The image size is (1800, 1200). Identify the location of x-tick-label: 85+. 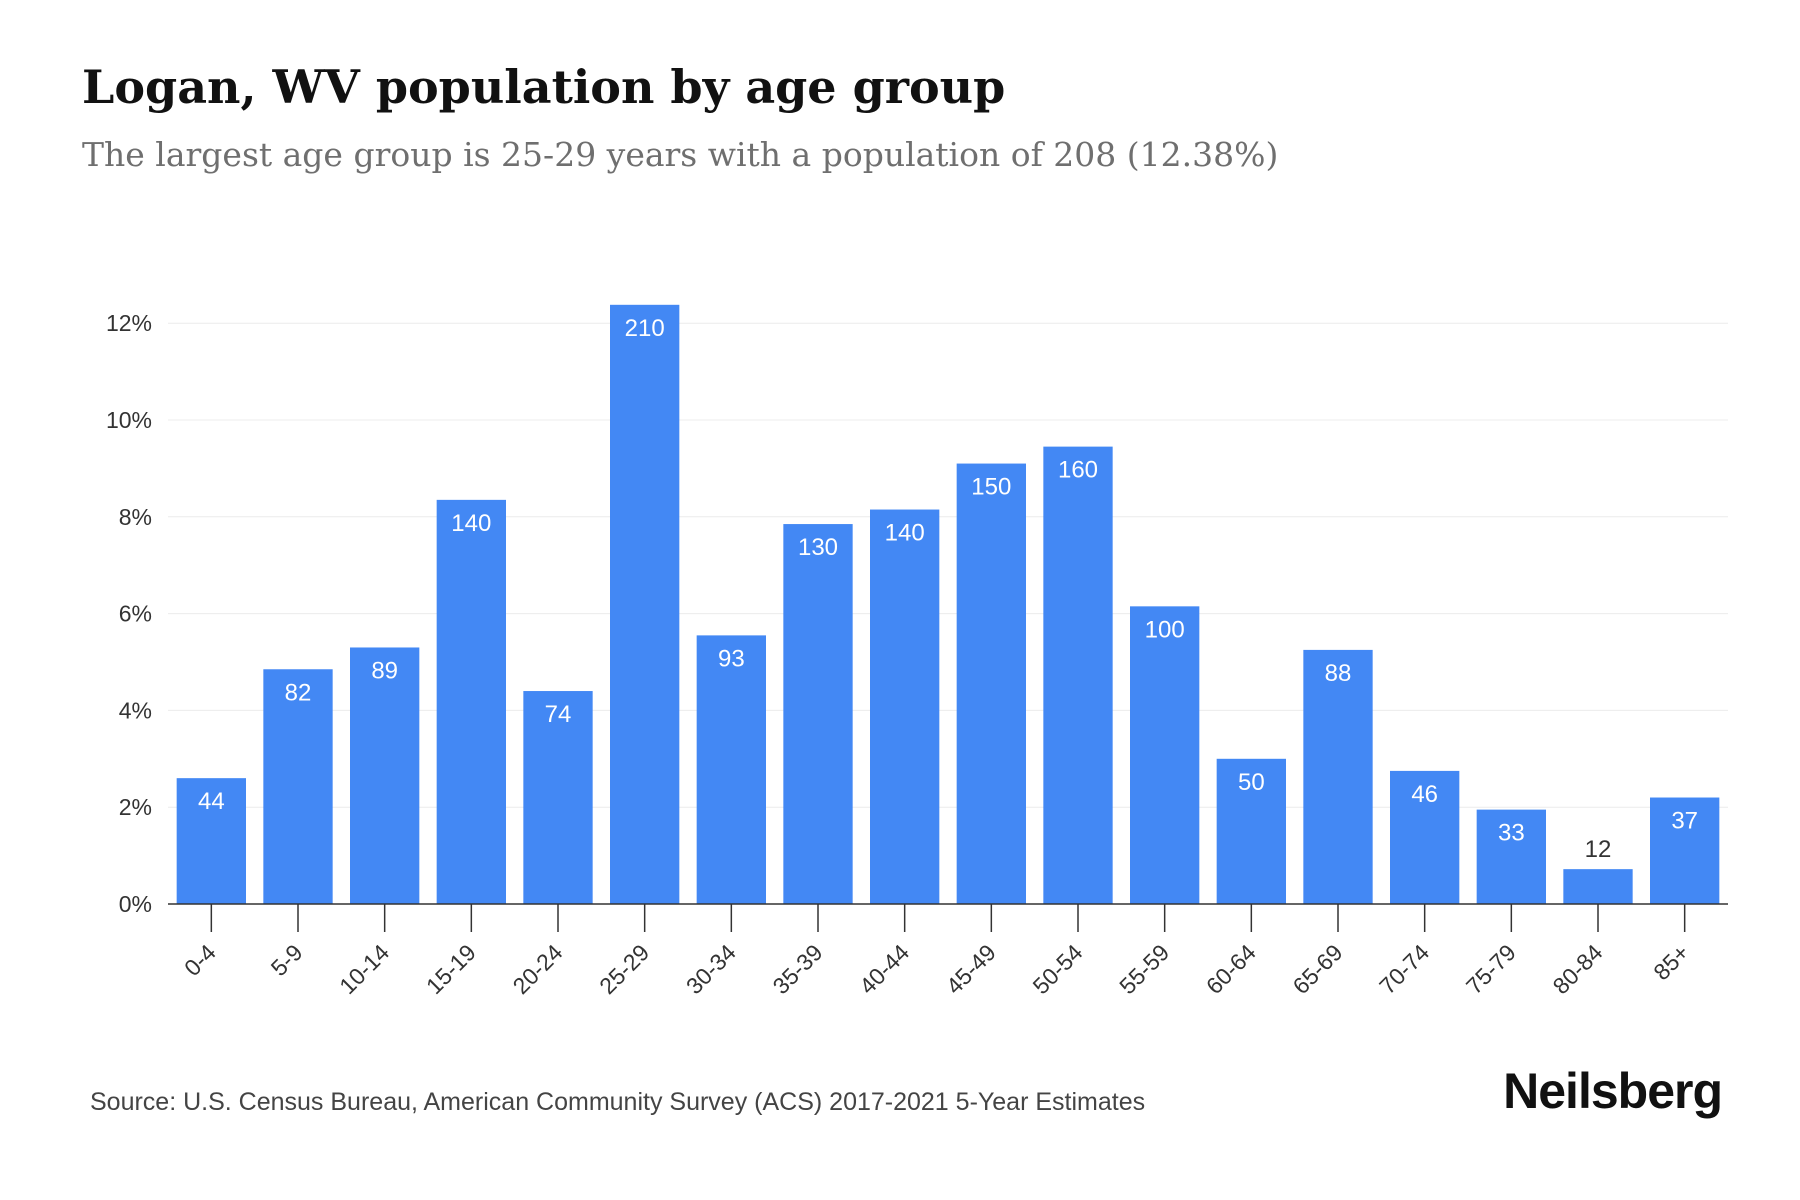
(1671, 962).